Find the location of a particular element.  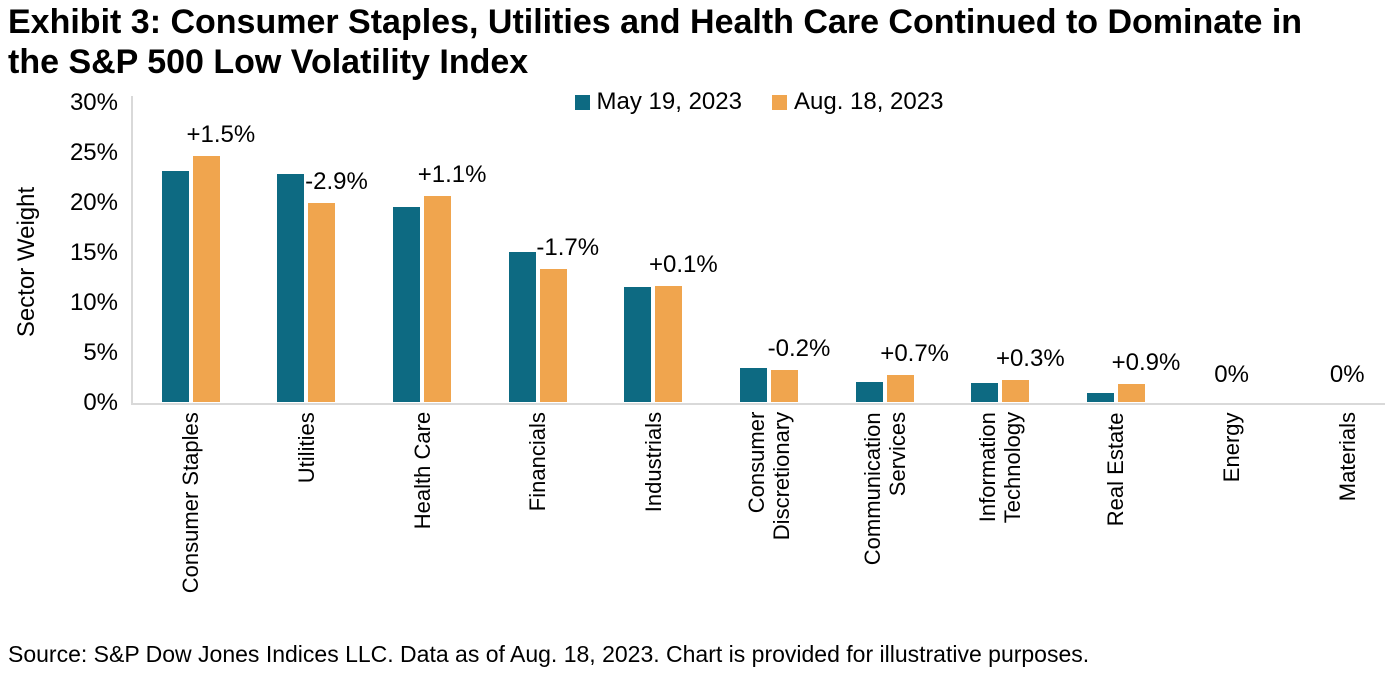

bar-group-materials: 0% Materials is located at coordinates (1337, 354).